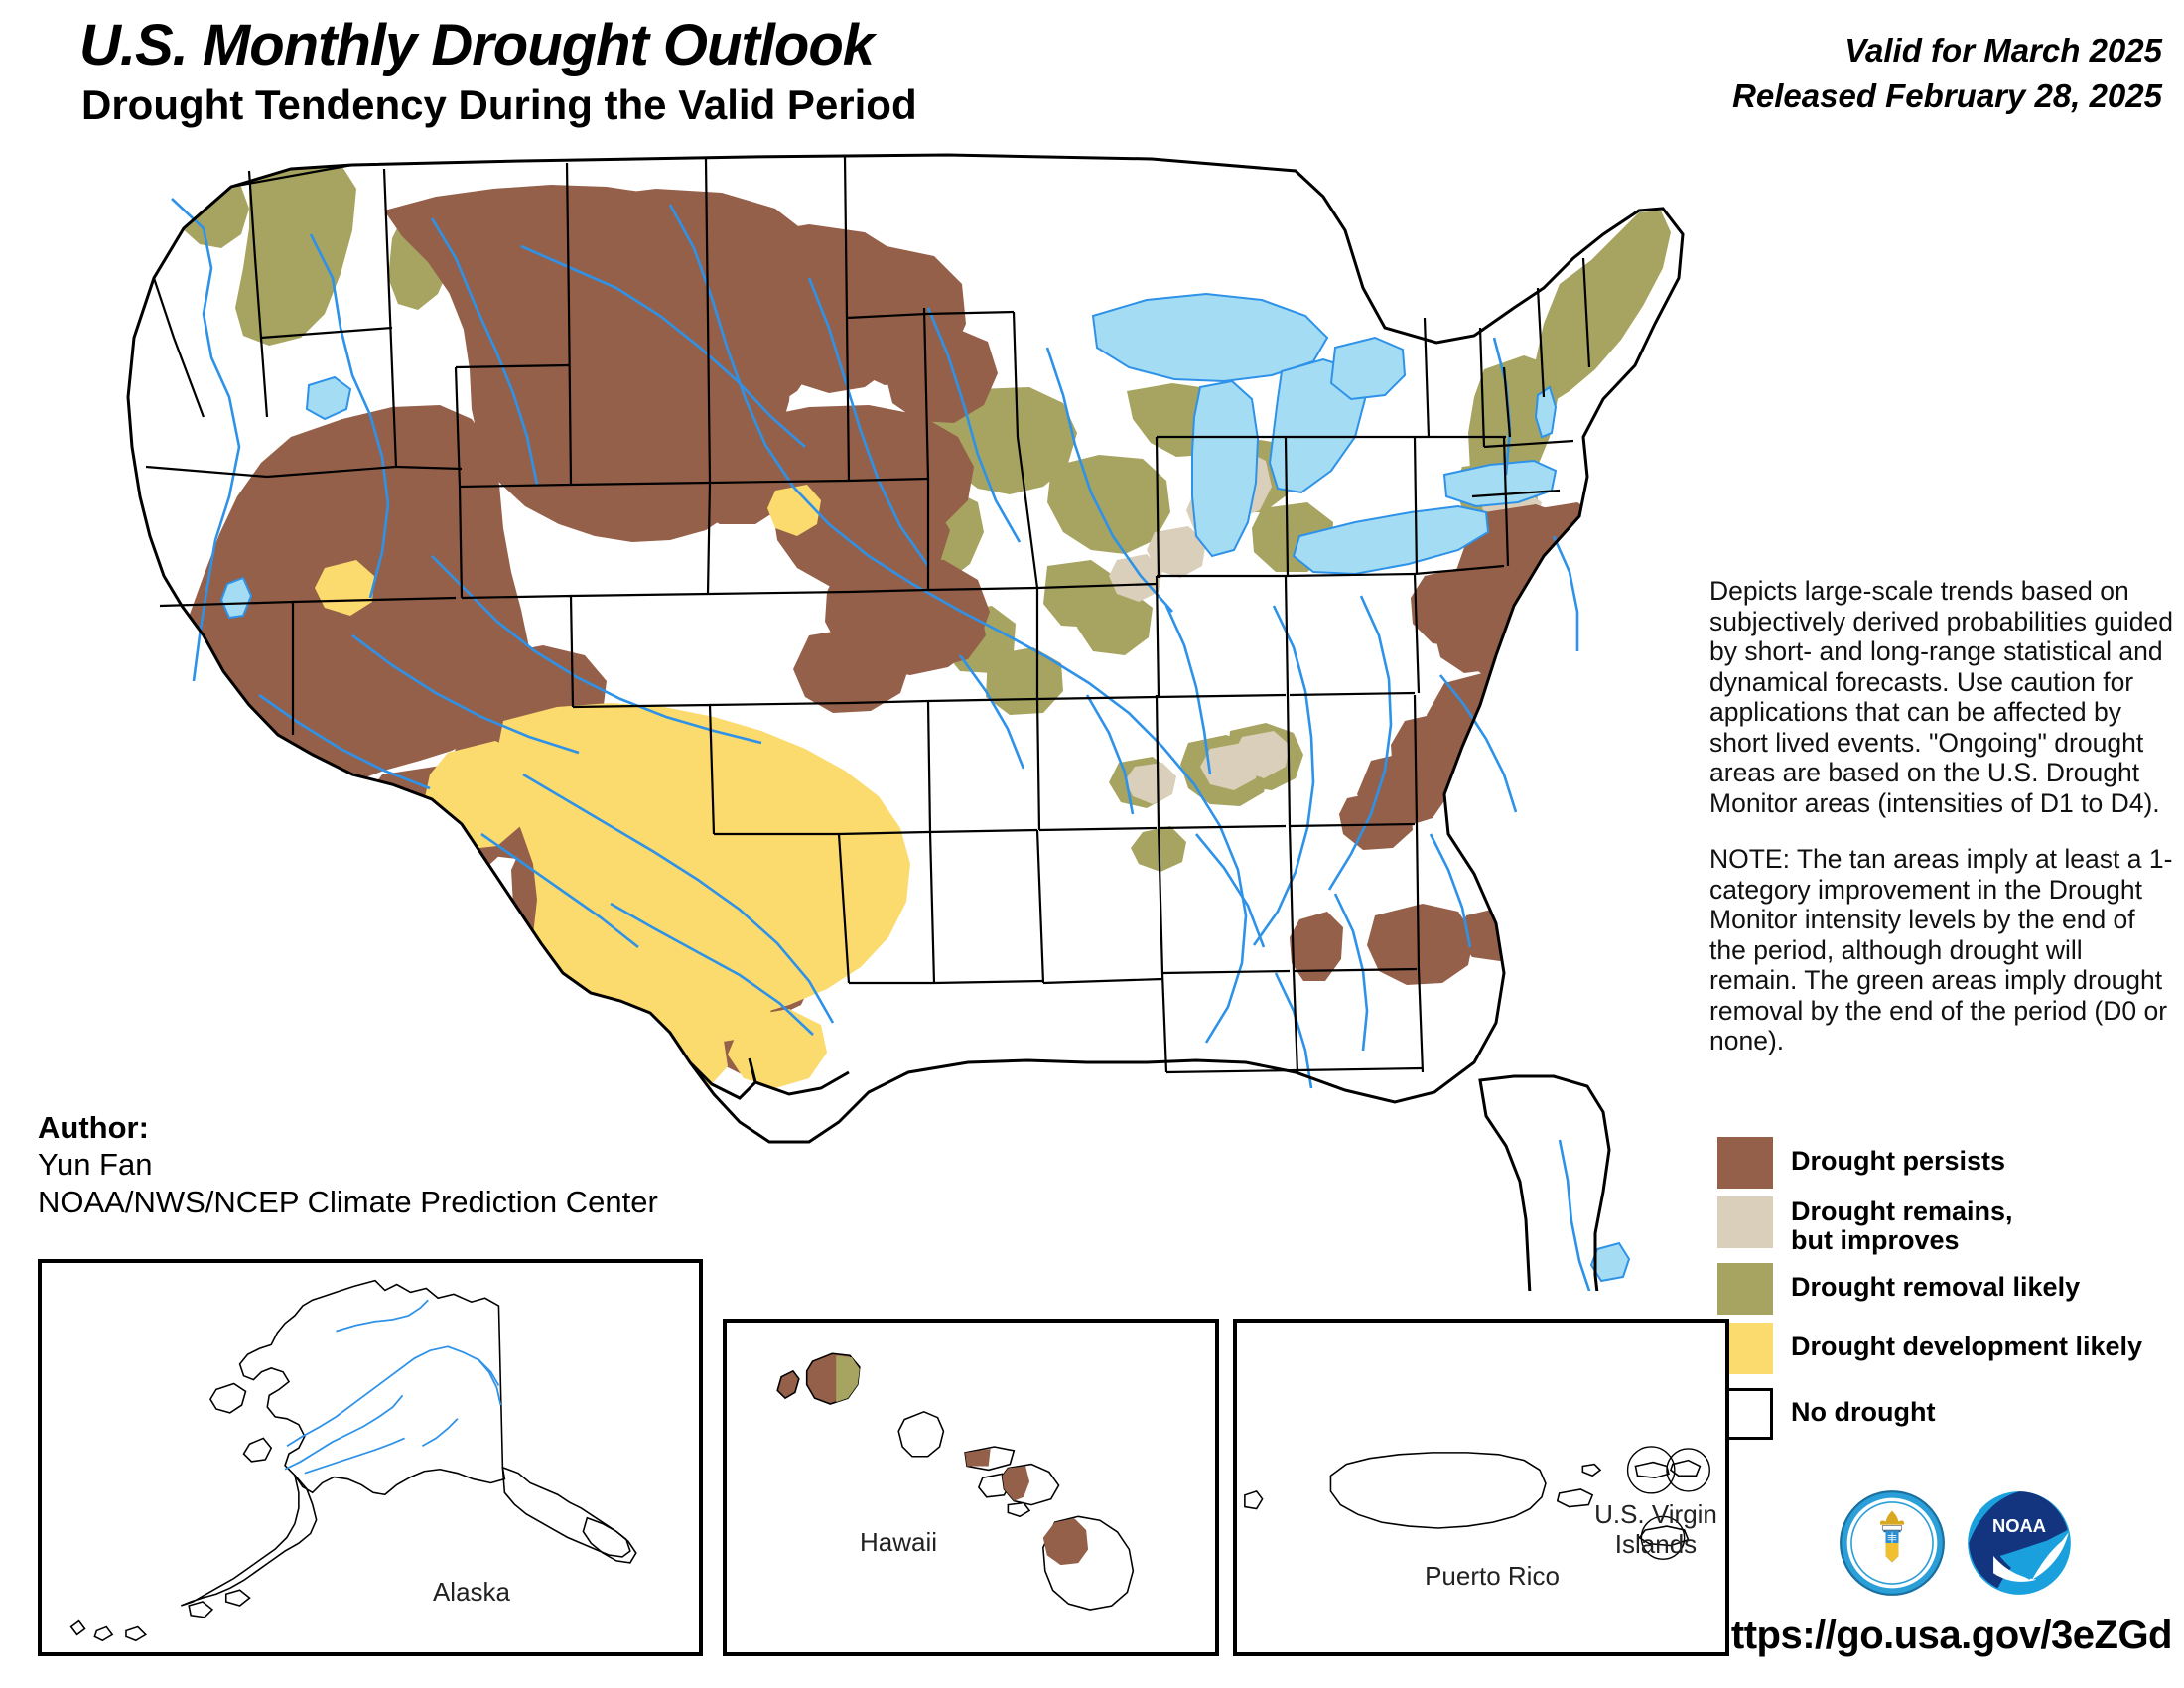 The height and width of the screenshot is (1688, 2184). I want to click on legend-swatch-drought-persists, so click(1745, 1163).